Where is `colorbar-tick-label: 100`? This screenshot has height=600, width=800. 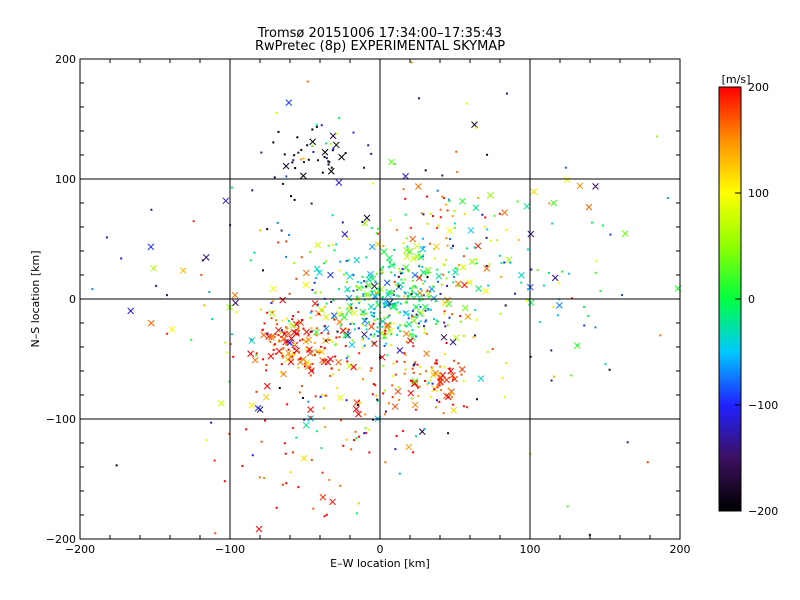 colorbar-tick-label: 100 is located at coordinates (758, 193).